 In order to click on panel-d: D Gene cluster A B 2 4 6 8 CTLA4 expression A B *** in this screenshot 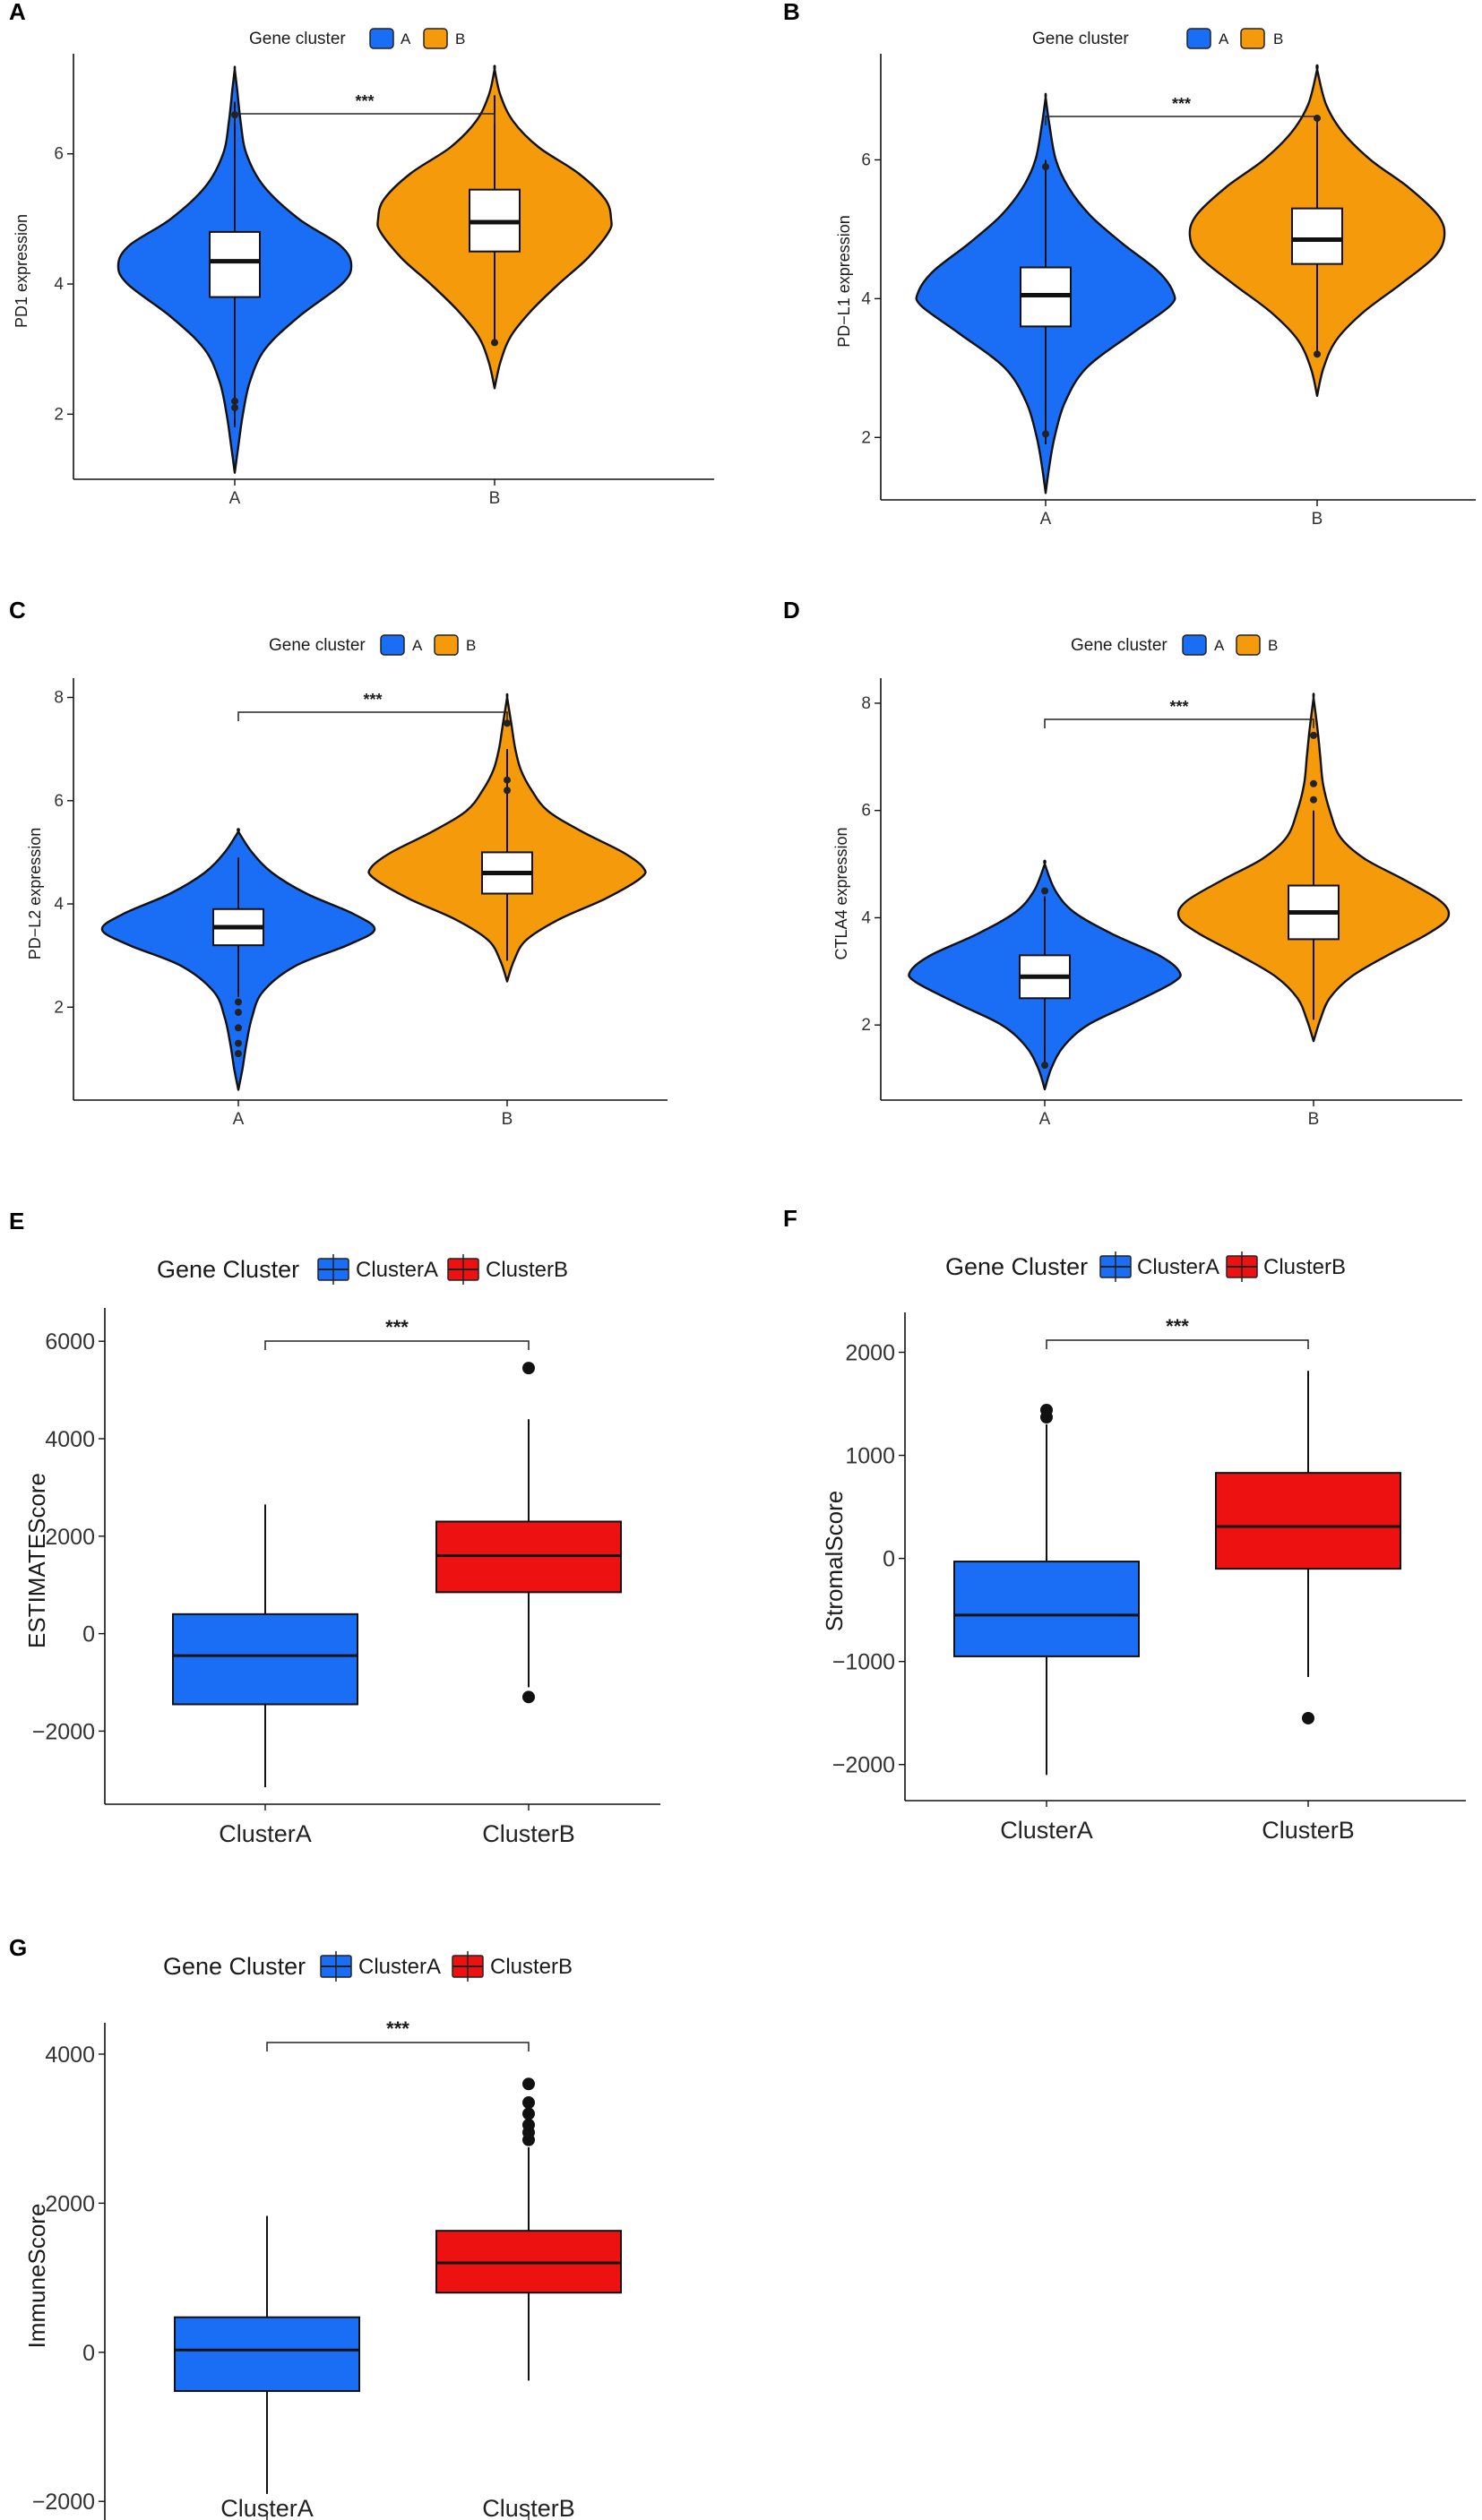, I will do `click(1122, 863)`.